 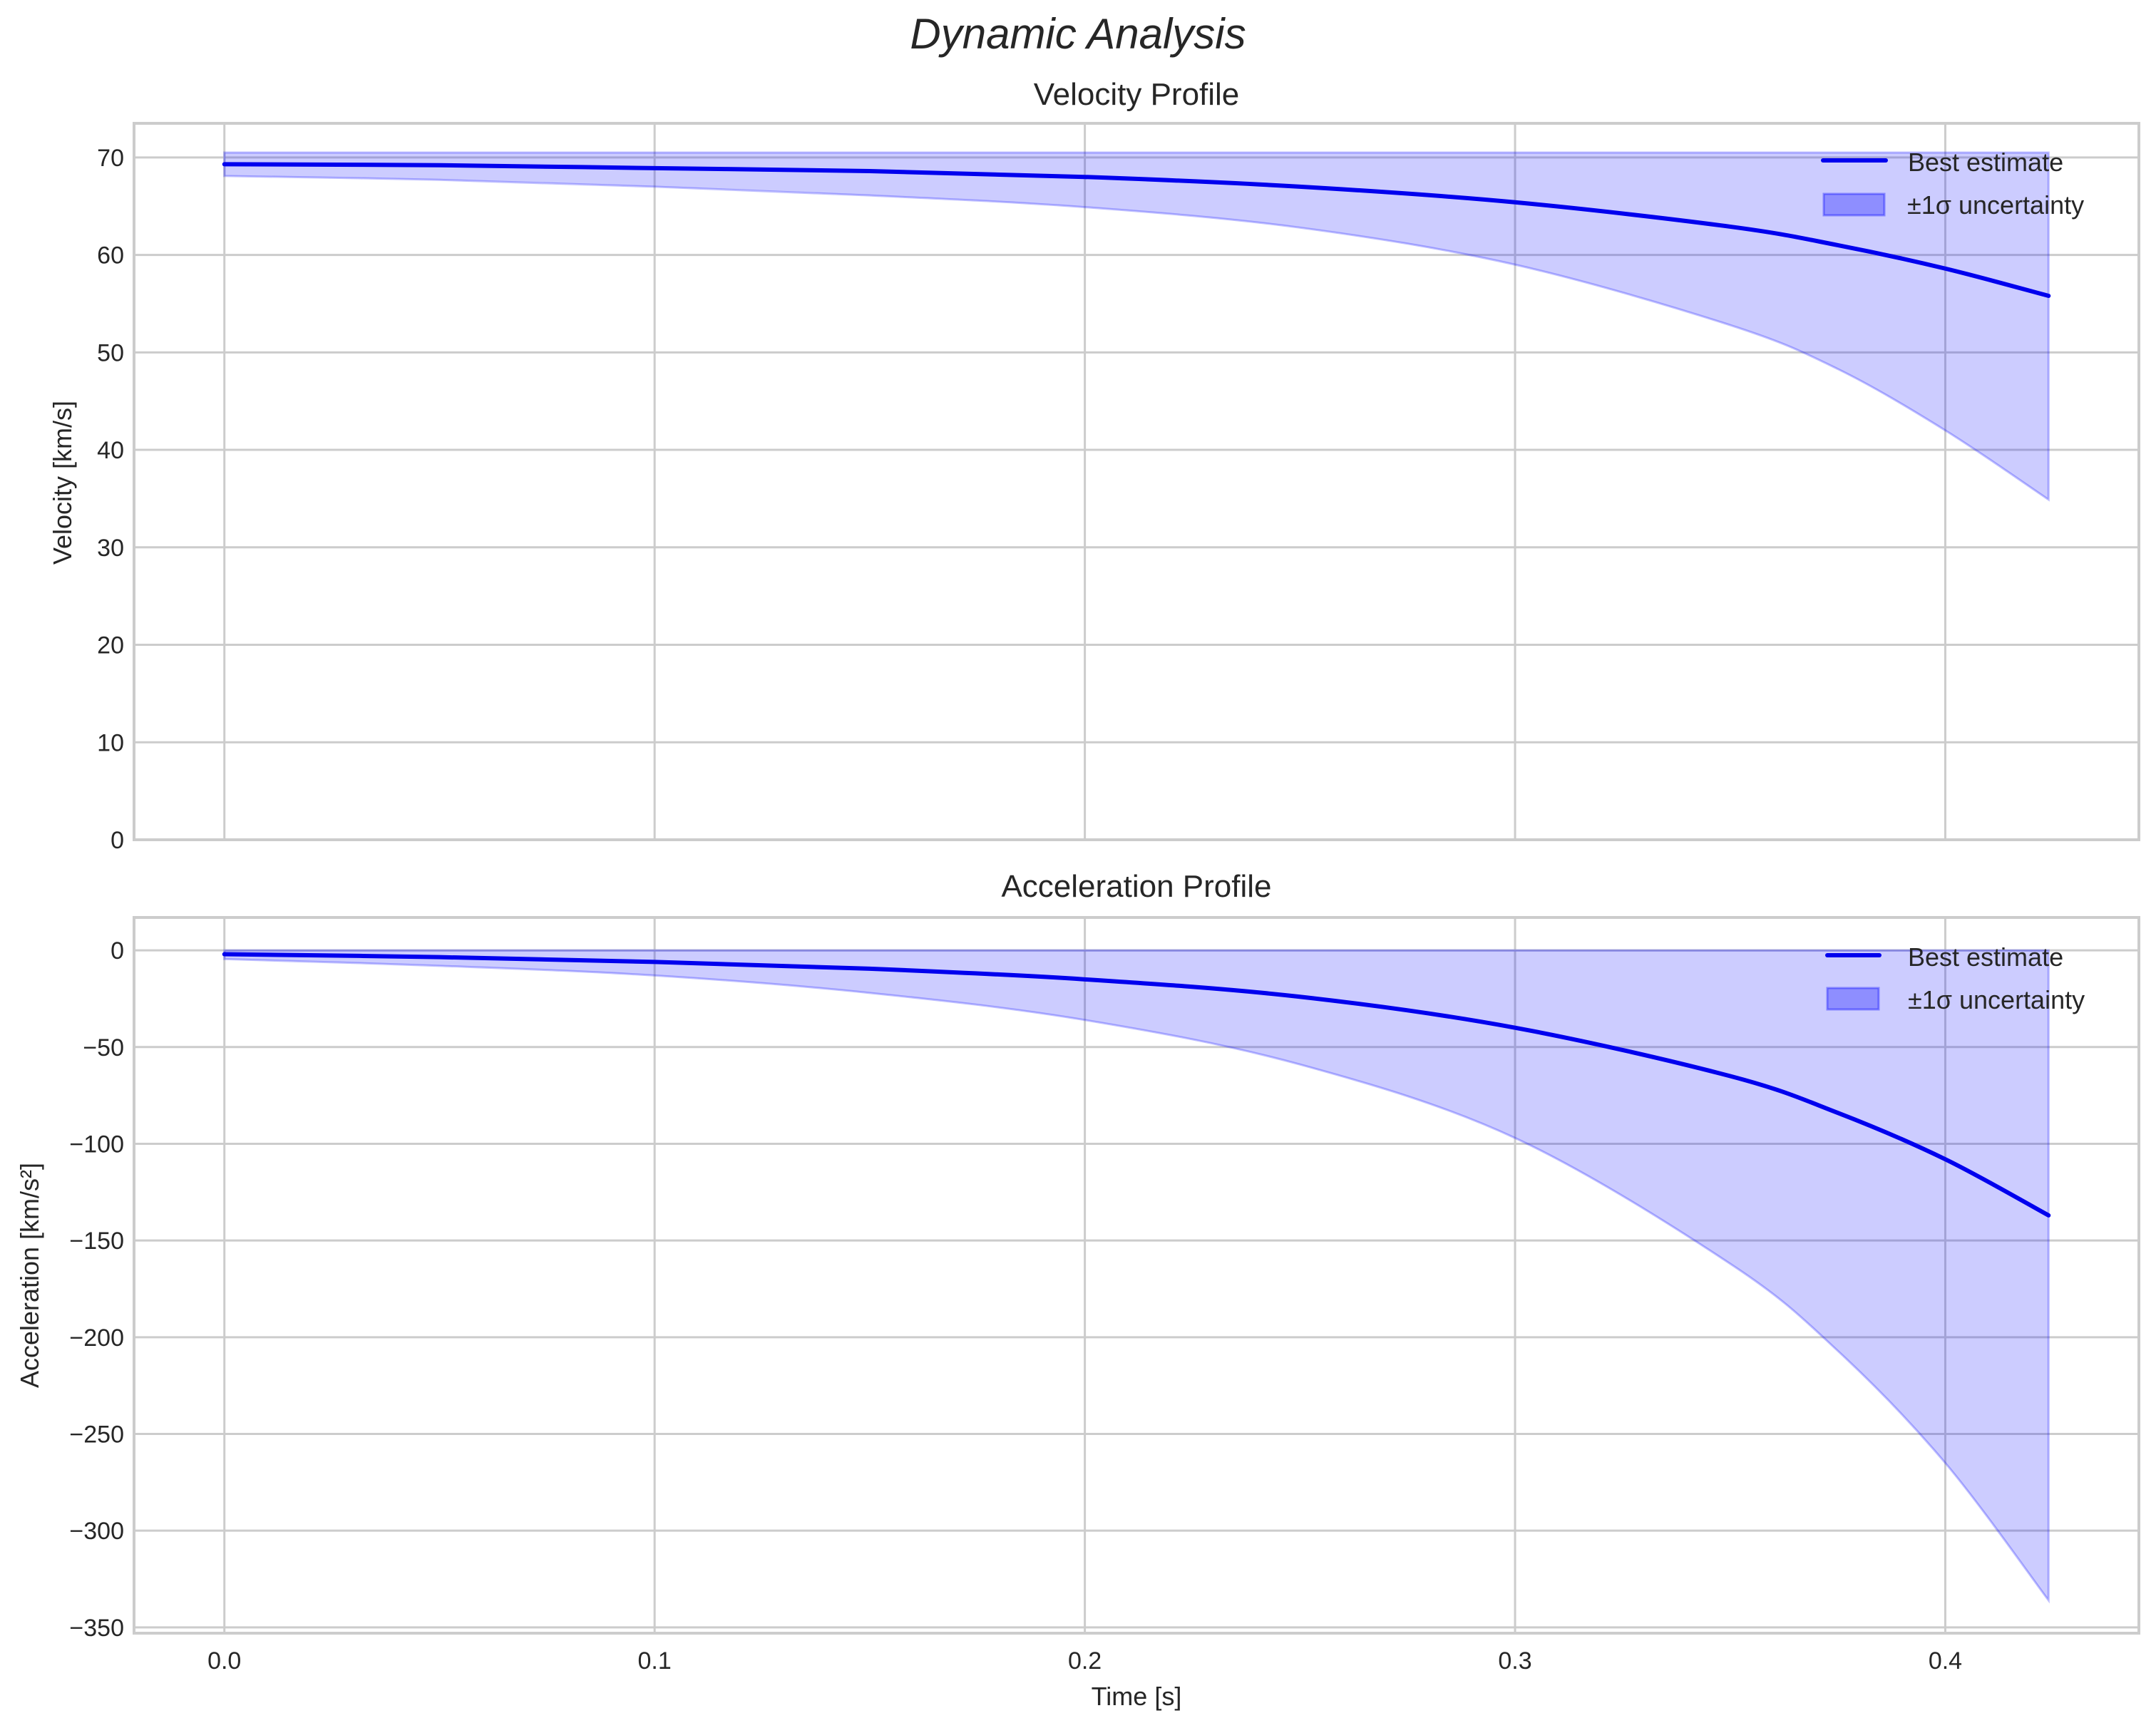 I want to click on velocity-y-axis-label: Velocity [km/s], so click(x=62, y=483).